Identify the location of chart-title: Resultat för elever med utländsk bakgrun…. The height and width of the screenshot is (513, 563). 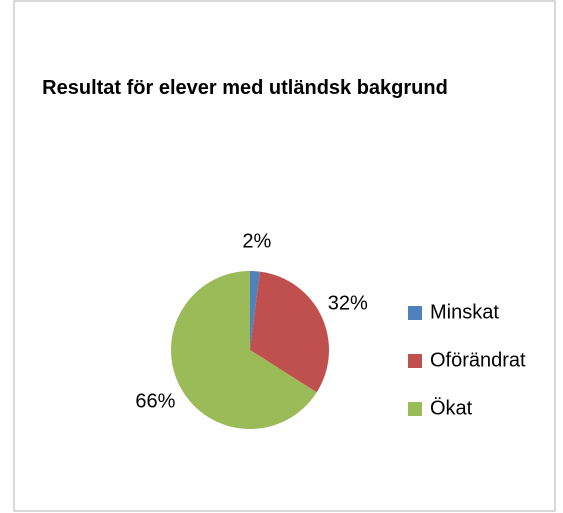
(245, 88).